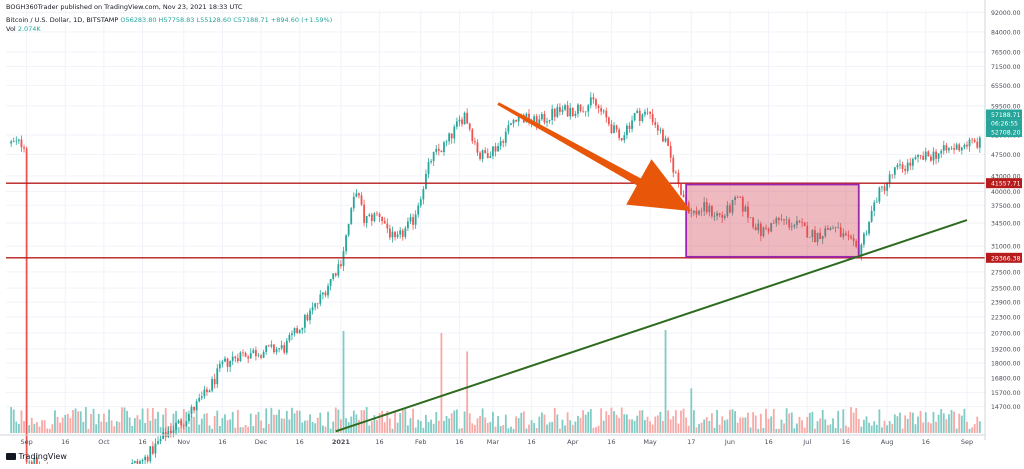 The width and height of the screenshot is (1024, 469). I want to click on down-arrow-annotation, so click(594, 157).